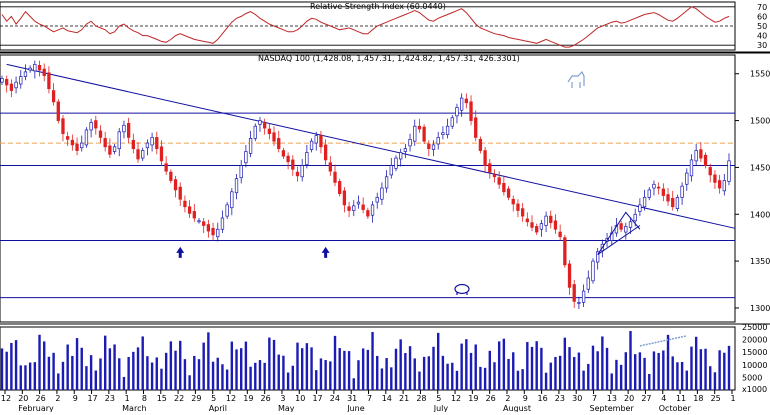  I want to click on triangle-pattern, so click(619, 240).